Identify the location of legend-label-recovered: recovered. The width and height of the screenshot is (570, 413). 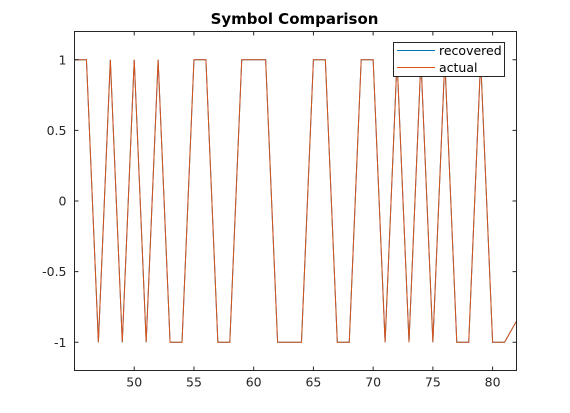
(470, 50).